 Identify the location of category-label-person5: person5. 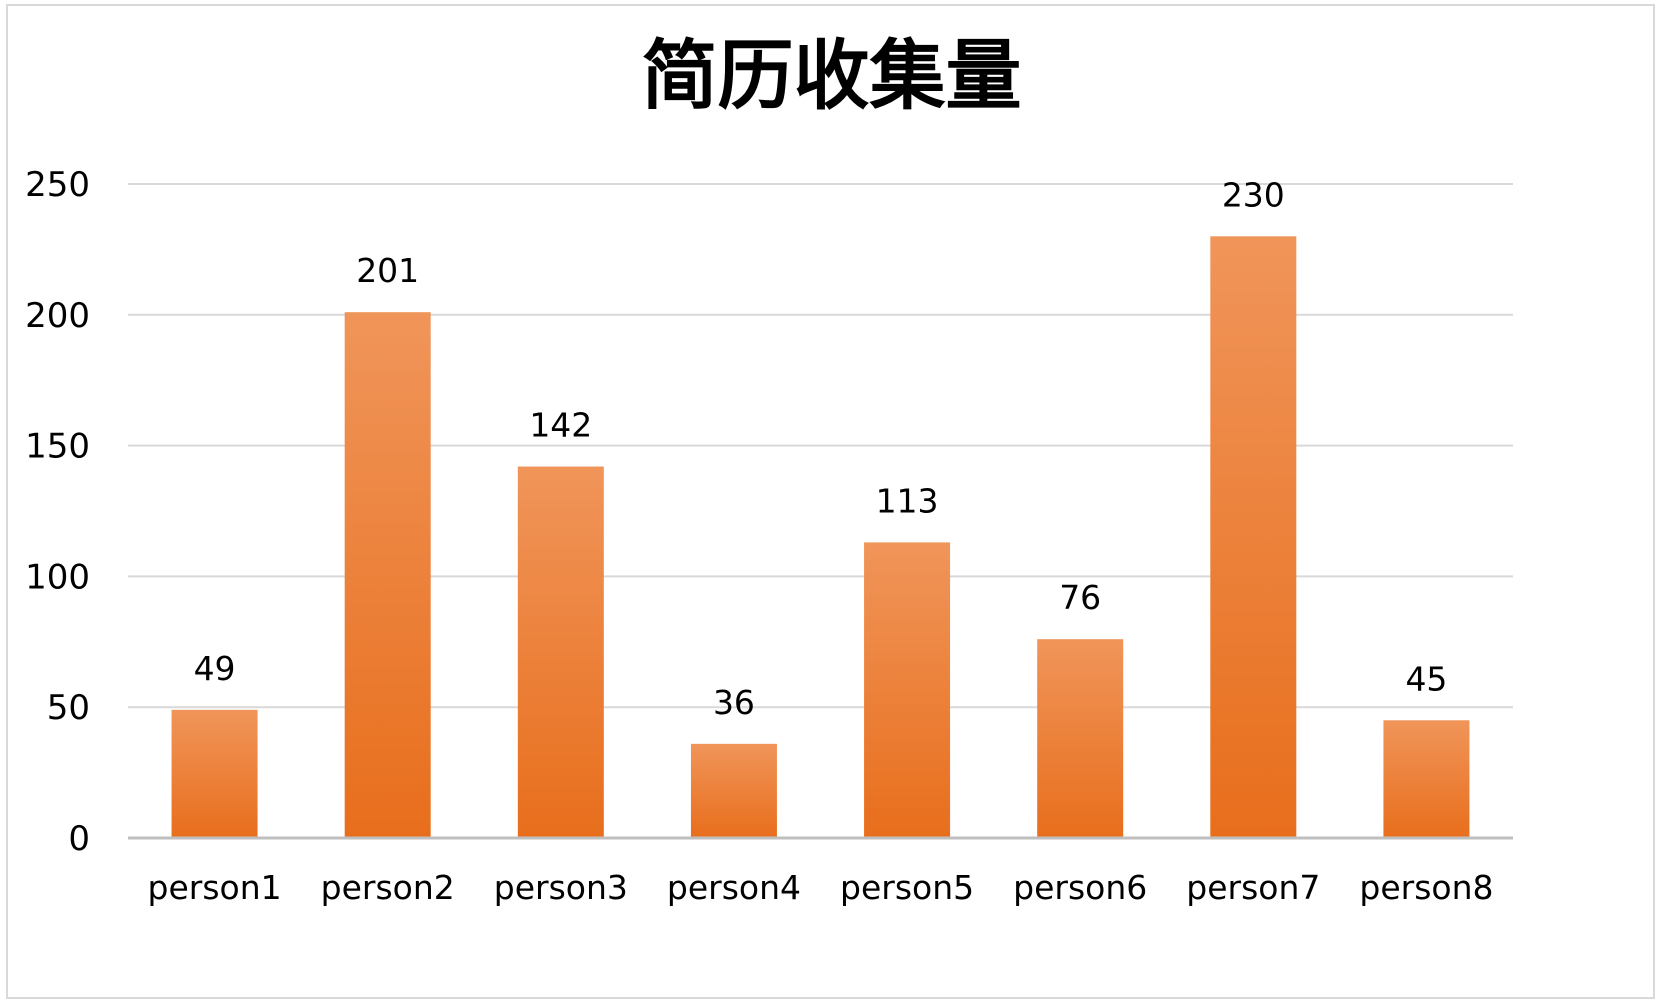
(907, 887).